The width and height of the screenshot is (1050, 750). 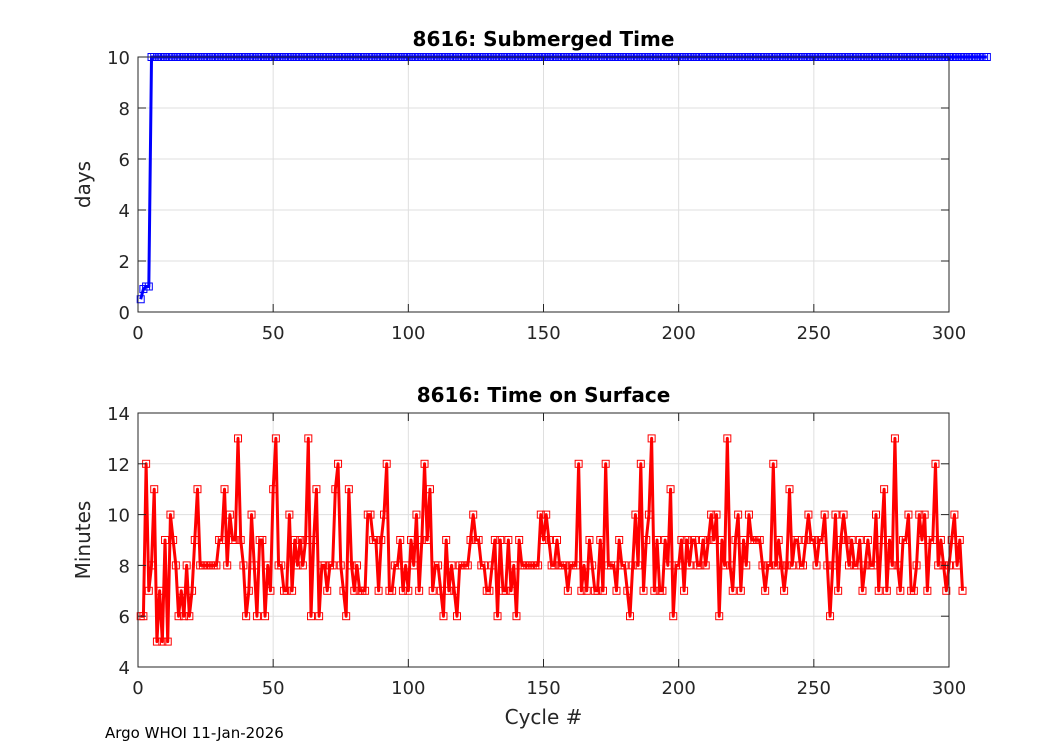 What do you see at coordinates (544, 717) in the screenshot?
I see `x-axis-label: Cycle #` at bounding box center [544, 717].